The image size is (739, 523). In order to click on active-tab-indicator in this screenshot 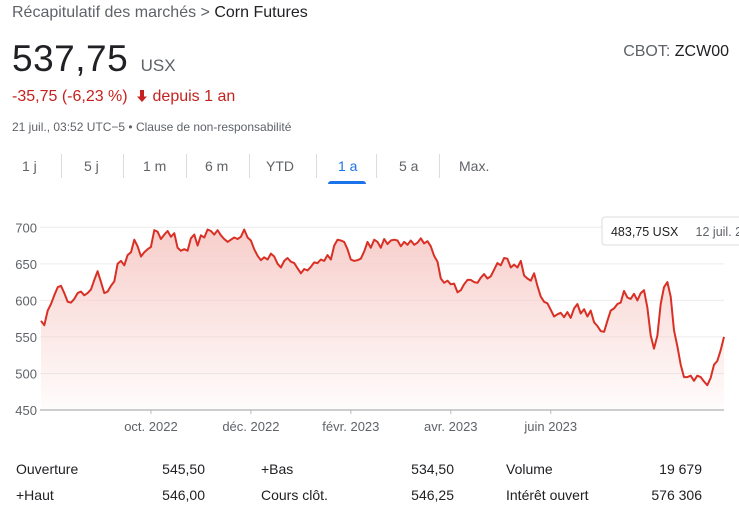, I will do `click(347, 182)`.